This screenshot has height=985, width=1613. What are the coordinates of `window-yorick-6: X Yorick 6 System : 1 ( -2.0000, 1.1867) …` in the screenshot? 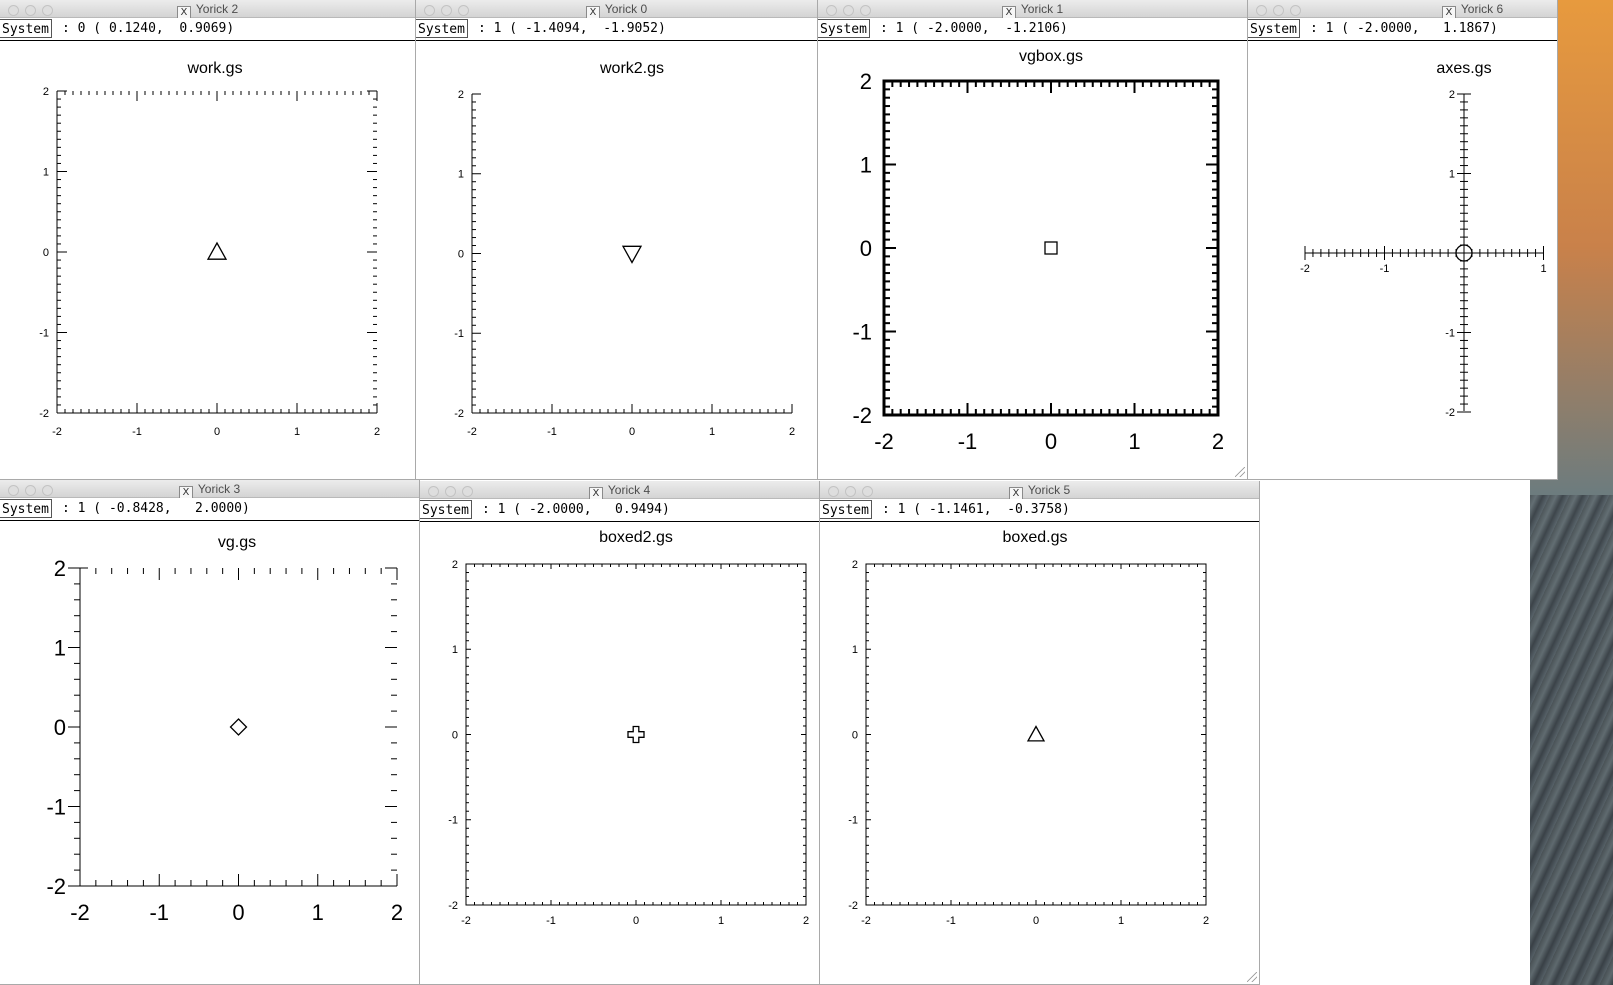 It's located at (1403, 240).